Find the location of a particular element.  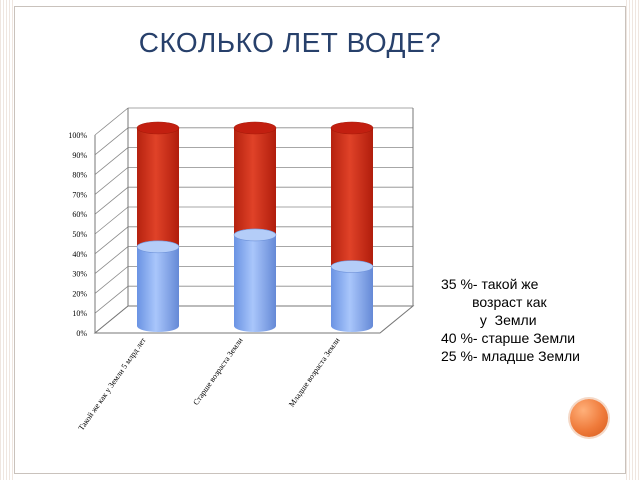

category-label: Такой же как у Земли 5 млрд лет is located at coordinates (112, 384).